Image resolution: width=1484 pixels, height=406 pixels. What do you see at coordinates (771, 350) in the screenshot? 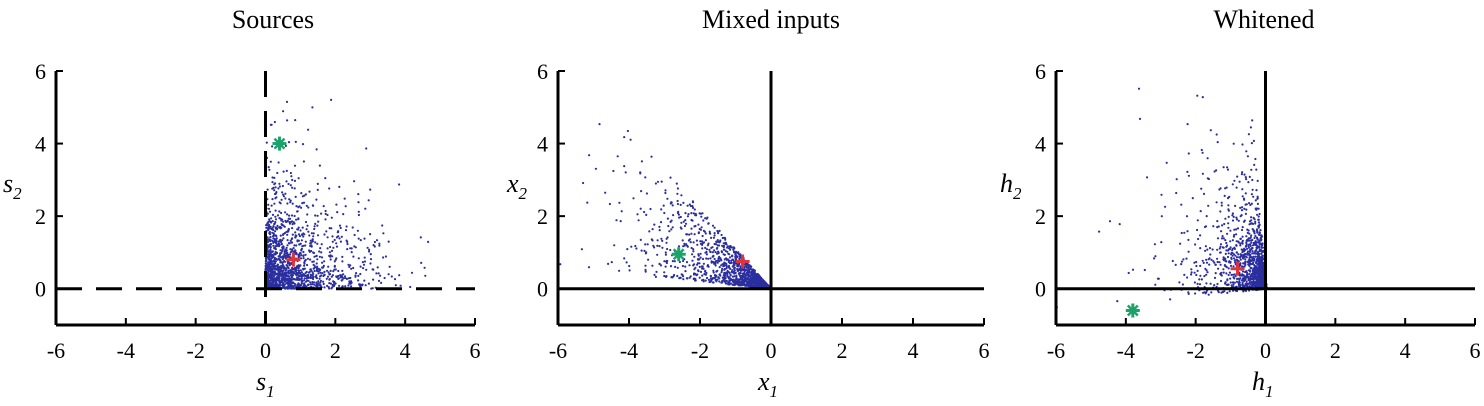
I see `x-tick-label: 0` at bounding box center [771, 350].